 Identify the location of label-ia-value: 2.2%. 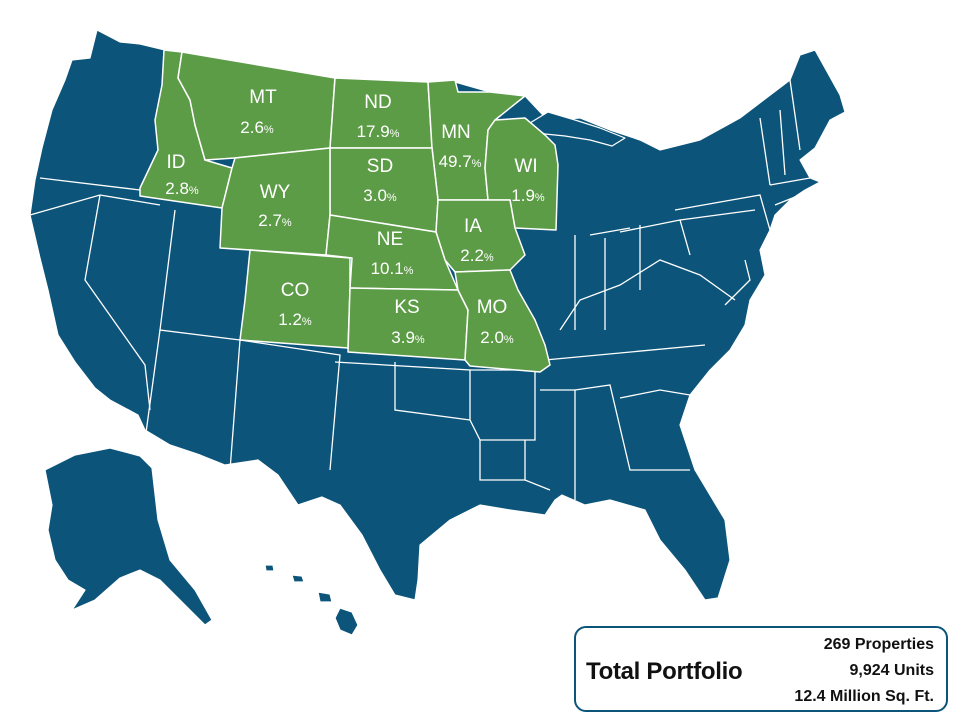
(477, 255).